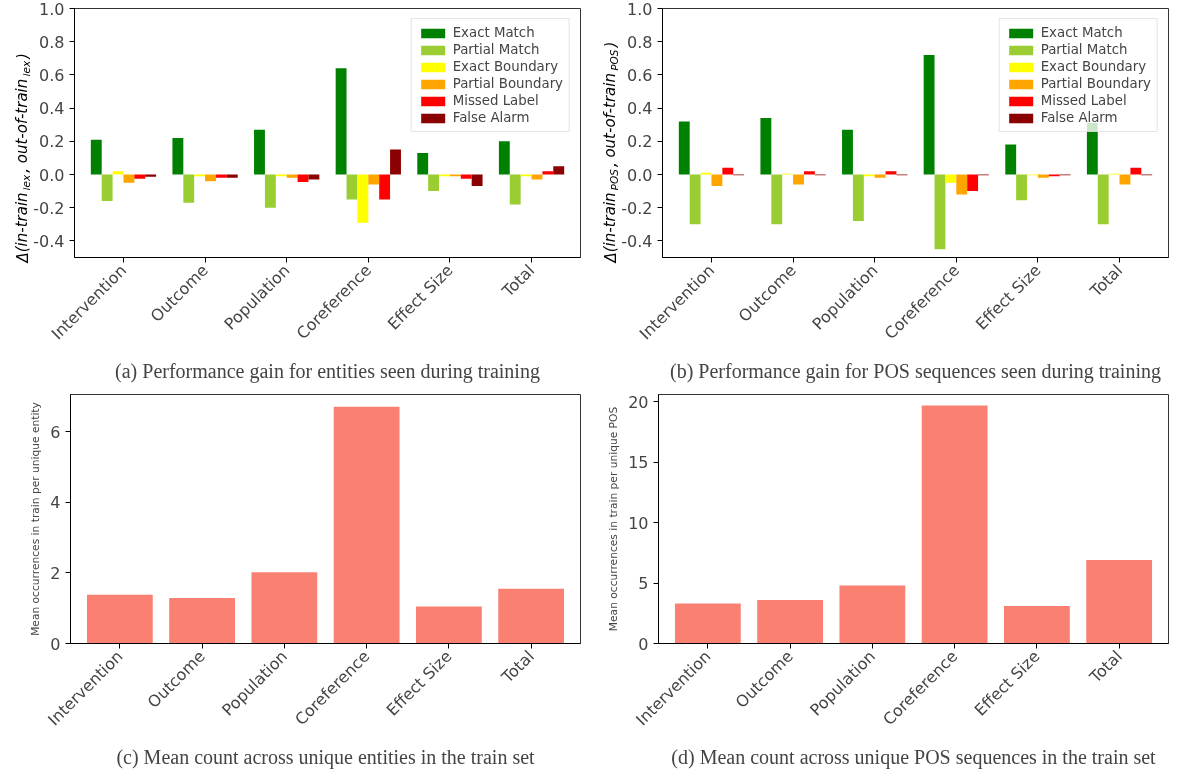 This screenshot has height=776, width=1181. I want to click on y-tick-label: 0.6, so click(640, 75).